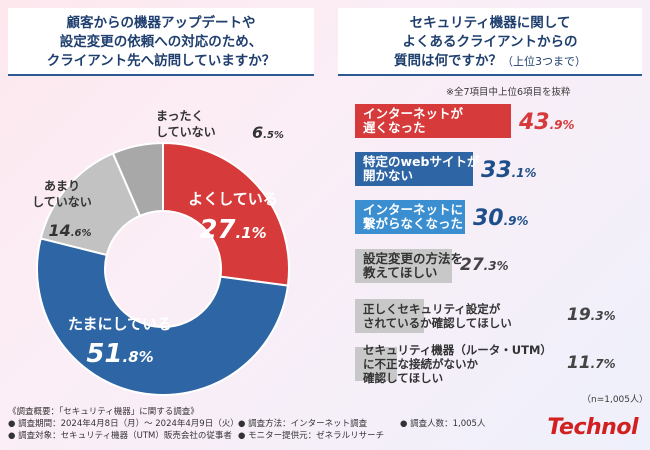  Describe the element at coordinates (413, 216) in the screenshot. I see `bar-label: インターネットに 繋がらなくなった` at that location.